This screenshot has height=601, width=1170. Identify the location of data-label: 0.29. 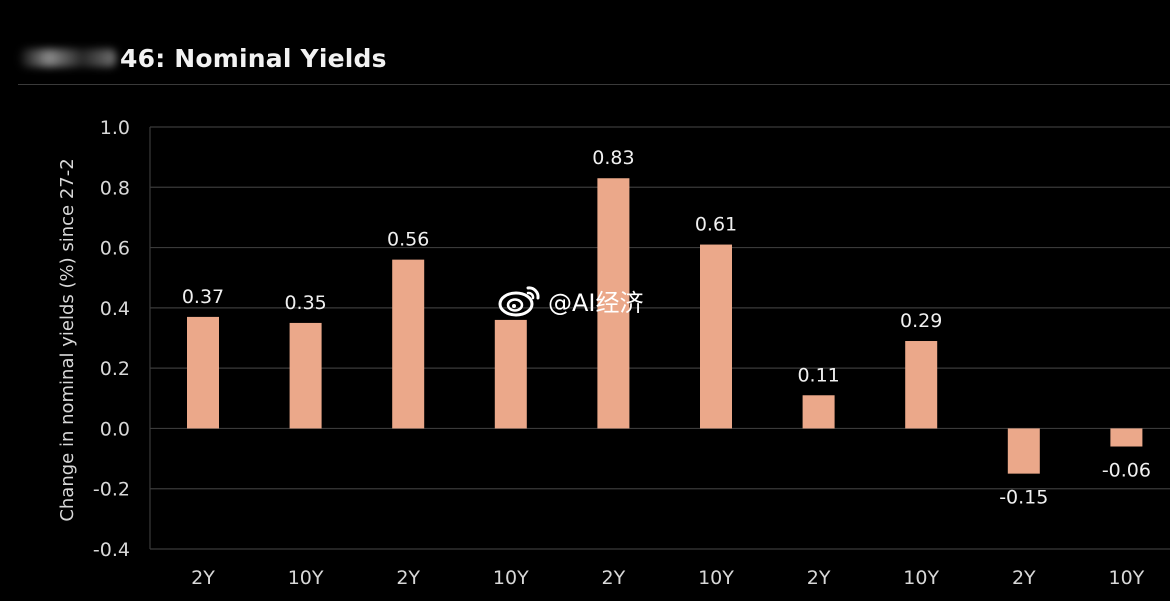
(921, 321).